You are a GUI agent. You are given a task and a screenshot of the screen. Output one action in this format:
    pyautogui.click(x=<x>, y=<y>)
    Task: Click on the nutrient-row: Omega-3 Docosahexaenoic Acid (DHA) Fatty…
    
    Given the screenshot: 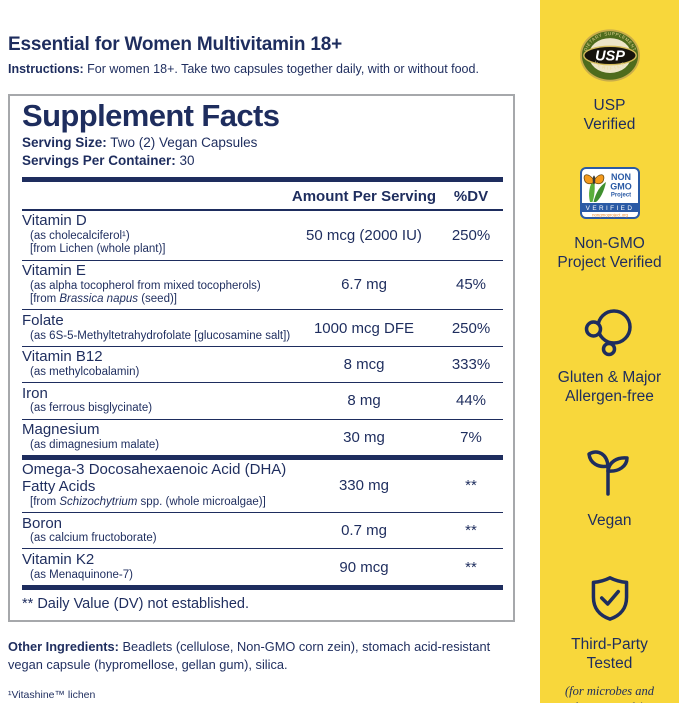 What is the action you would take?
    pyautogui.click(x=262, y=483)
    